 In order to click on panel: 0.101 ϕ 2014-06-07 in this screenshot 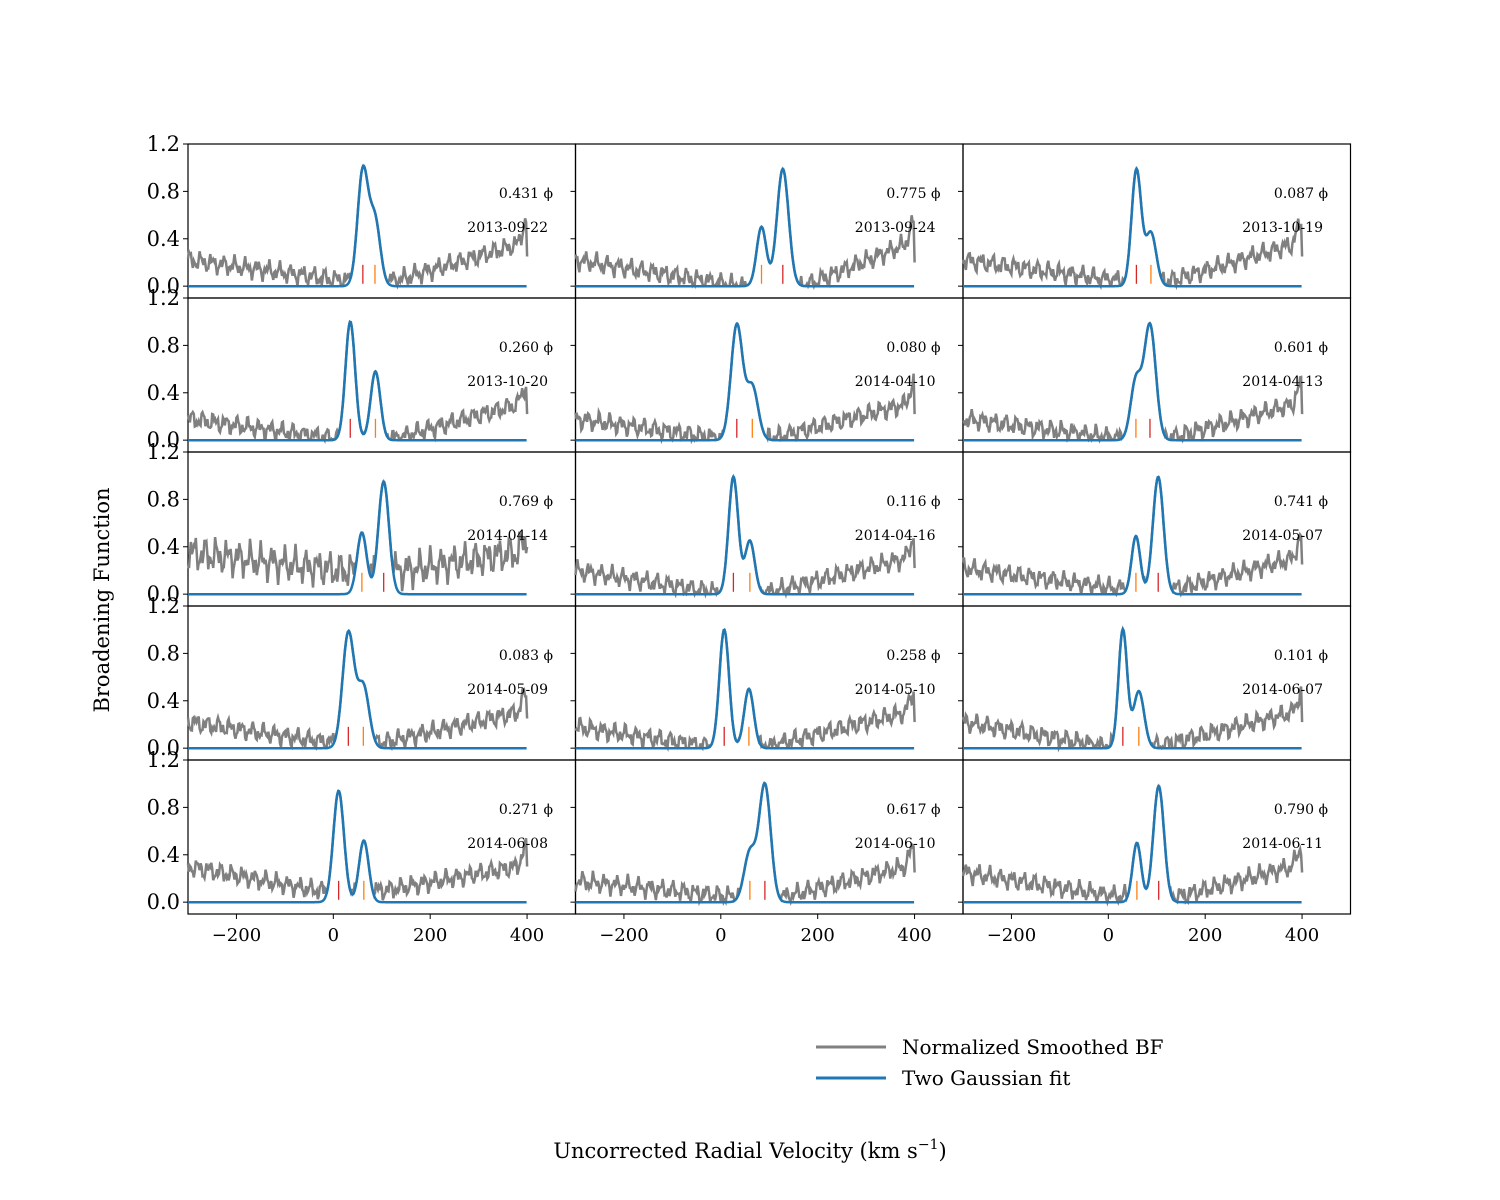, I will do `click(1155, 683)`.